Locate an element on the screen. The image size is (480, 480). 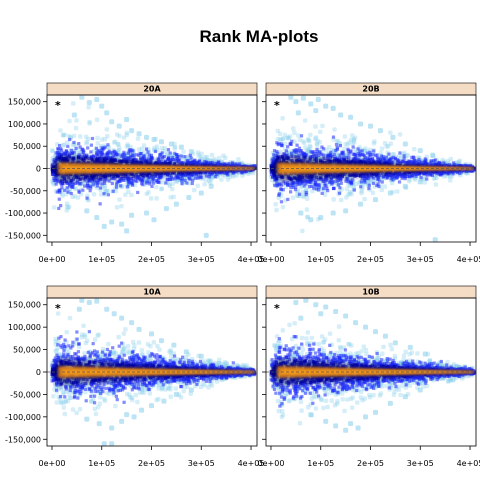
y-tick-label: -150,000 is located at coordinates (23, 235).